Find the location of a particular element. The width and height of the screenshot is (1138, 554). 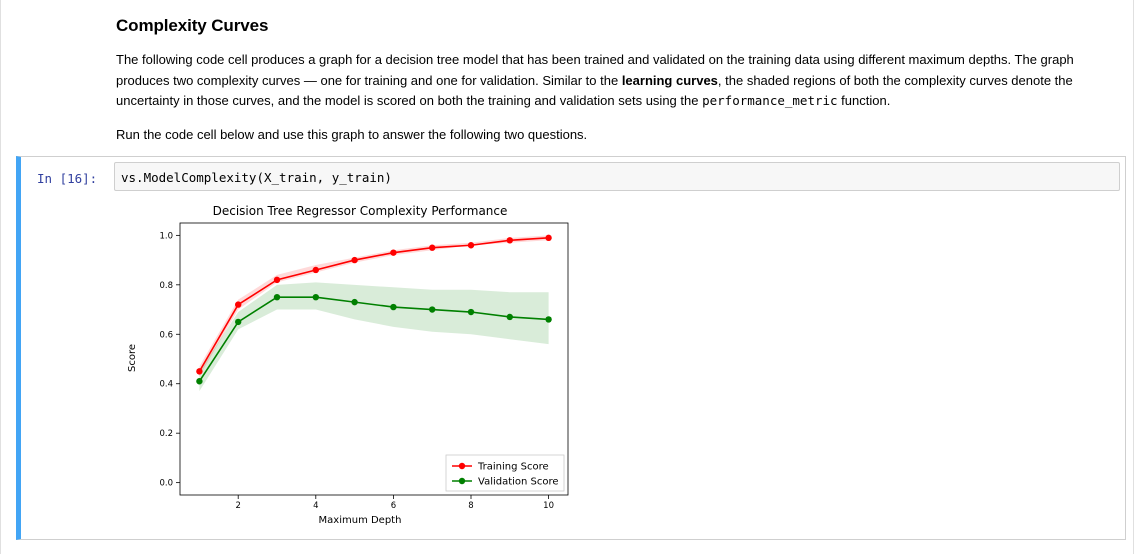

legend-box is located at coordinates (505, 473).